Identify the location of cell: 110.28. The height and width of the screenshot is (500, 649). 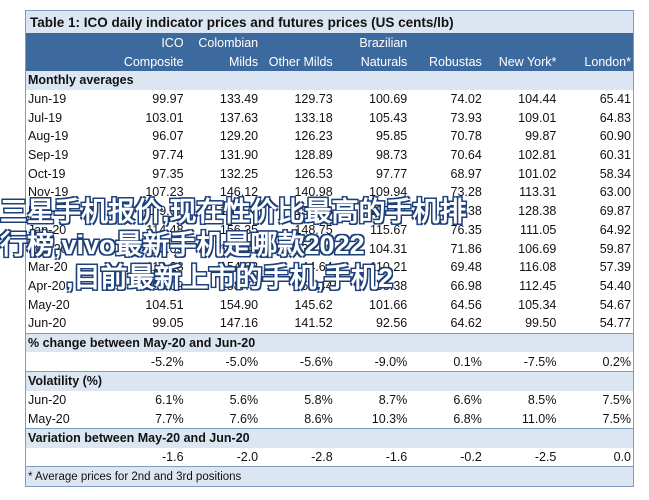
(165, 267).